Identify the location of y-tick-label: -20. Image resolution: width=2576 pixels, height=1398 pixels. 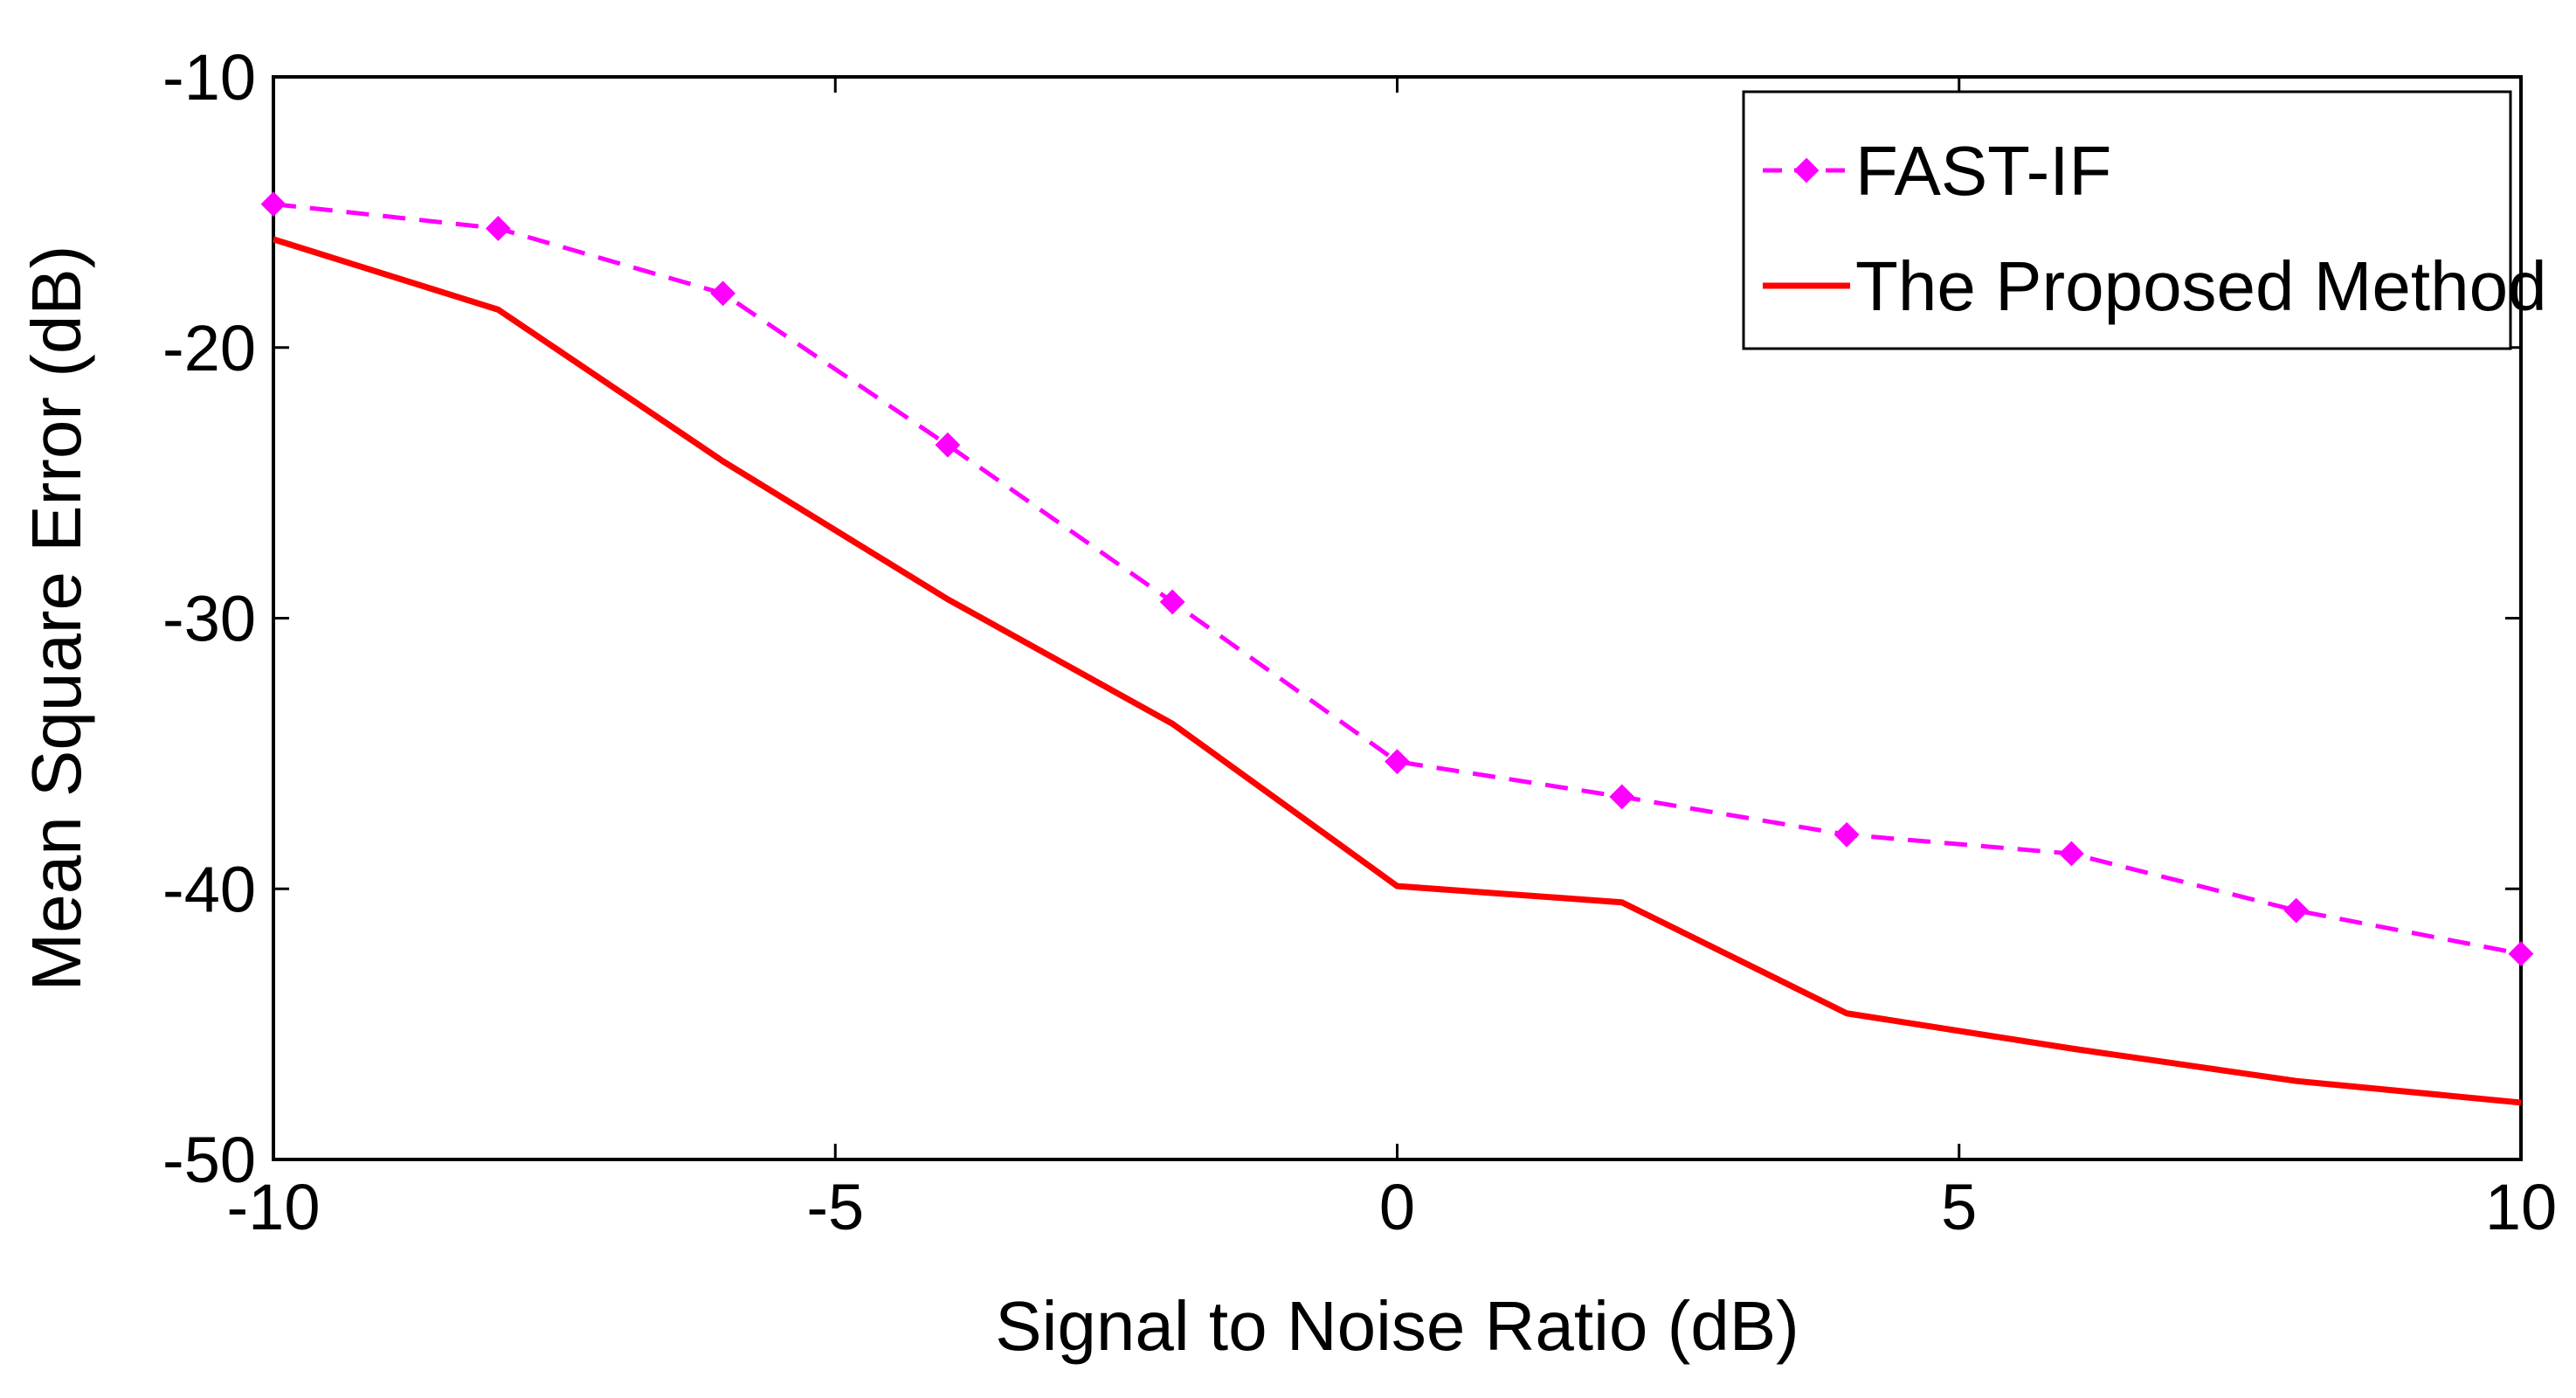
(209, 348).